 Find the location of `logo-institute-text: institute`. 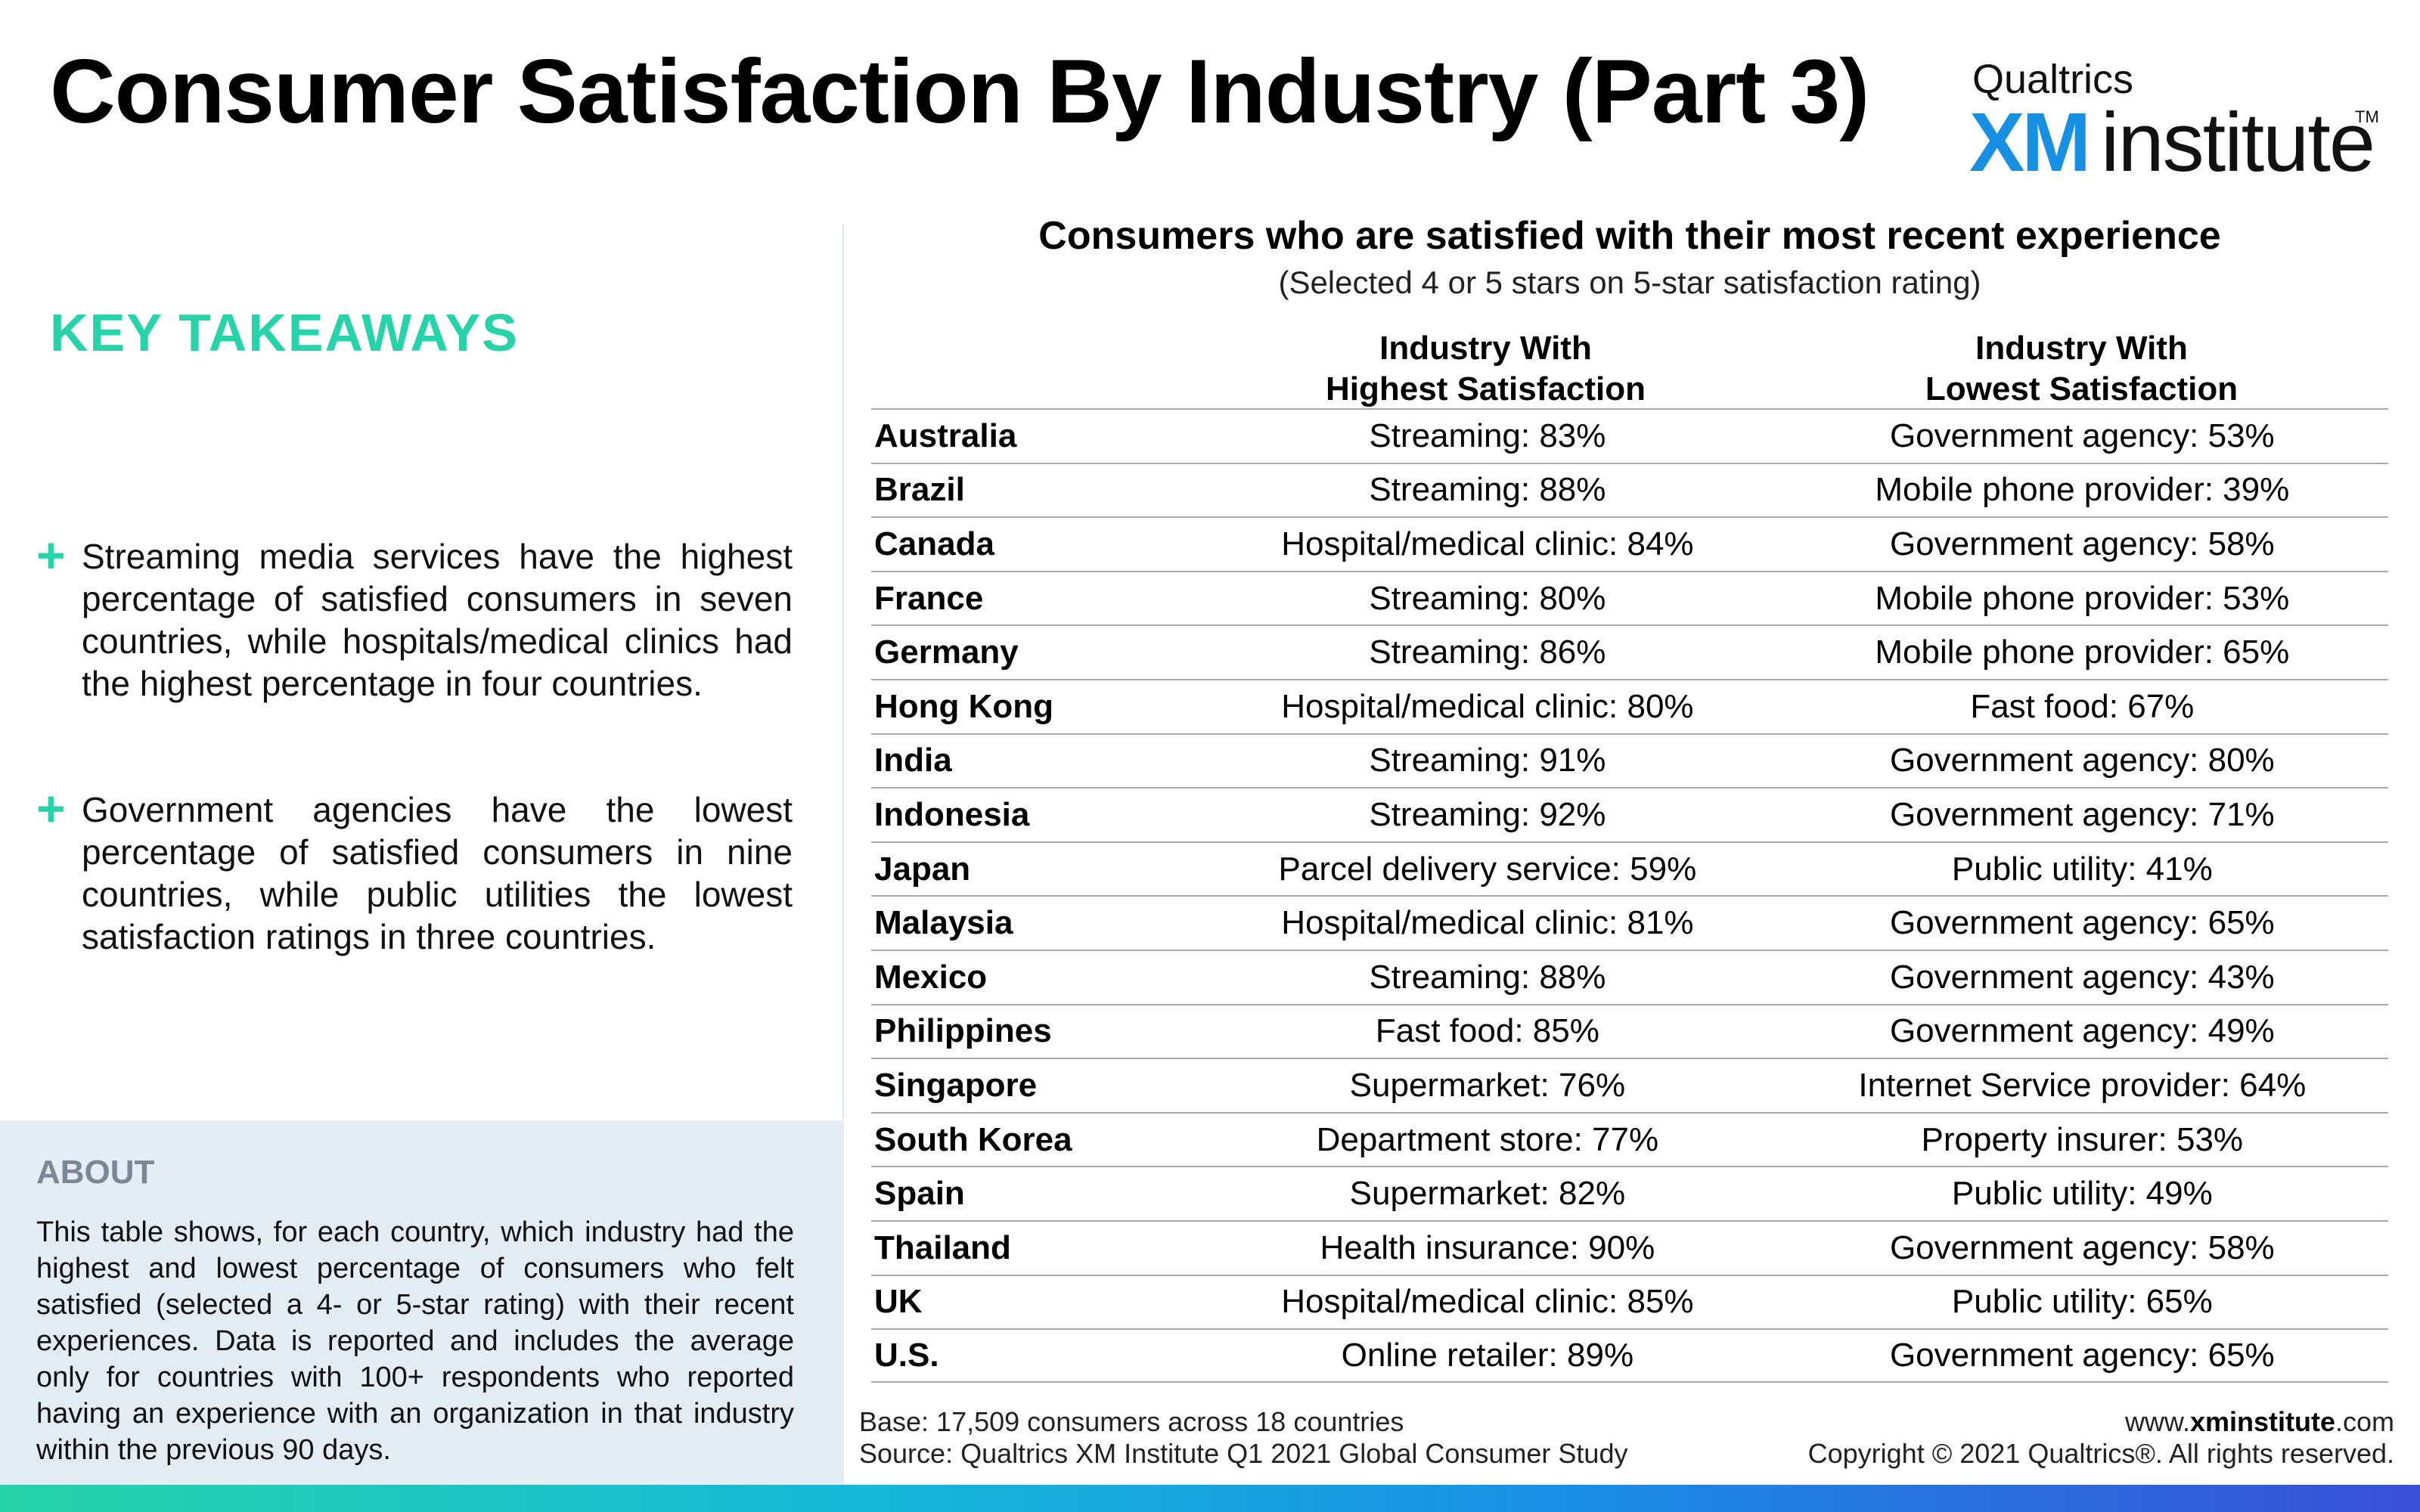

logo-institute-text: institute is located at coordinates (2238, 142).